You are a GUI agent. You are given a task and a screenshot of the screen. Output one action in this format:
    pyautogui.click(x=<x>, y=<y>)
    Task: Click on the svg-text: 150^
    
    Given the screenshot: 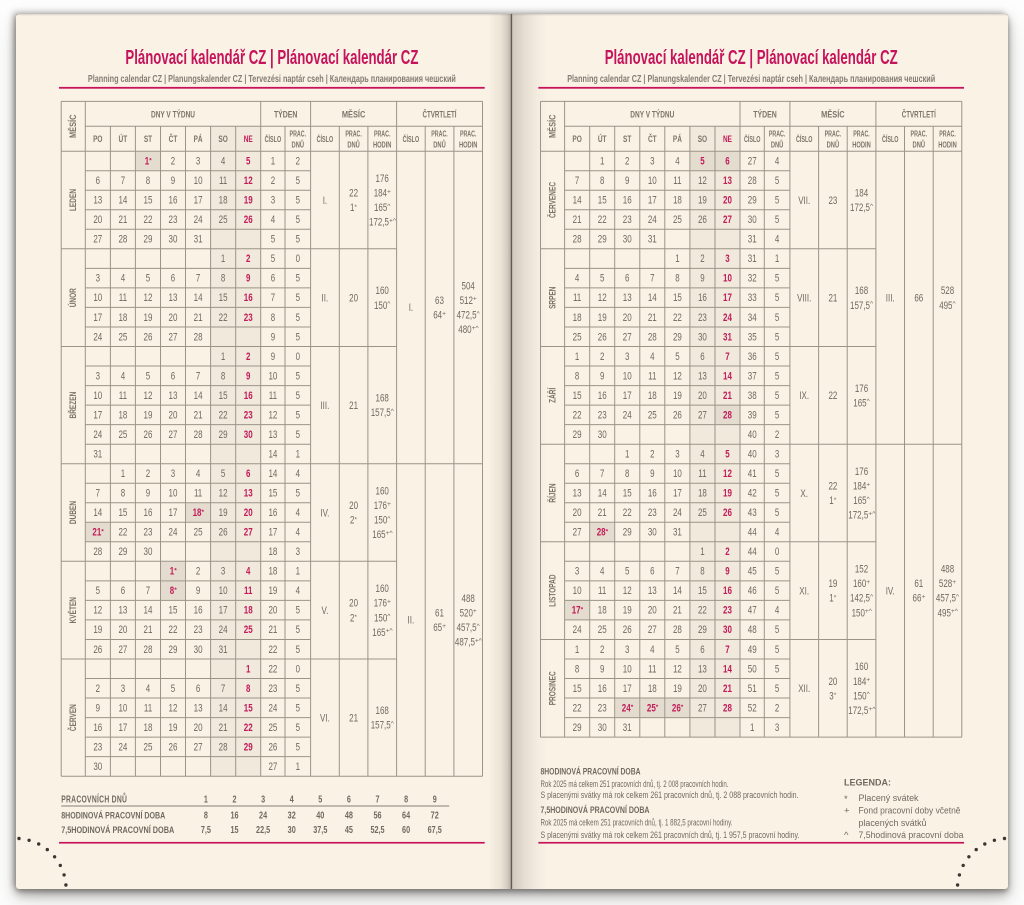 What is the action you would take?
    pyautogui.click(x=861, y=696)
    